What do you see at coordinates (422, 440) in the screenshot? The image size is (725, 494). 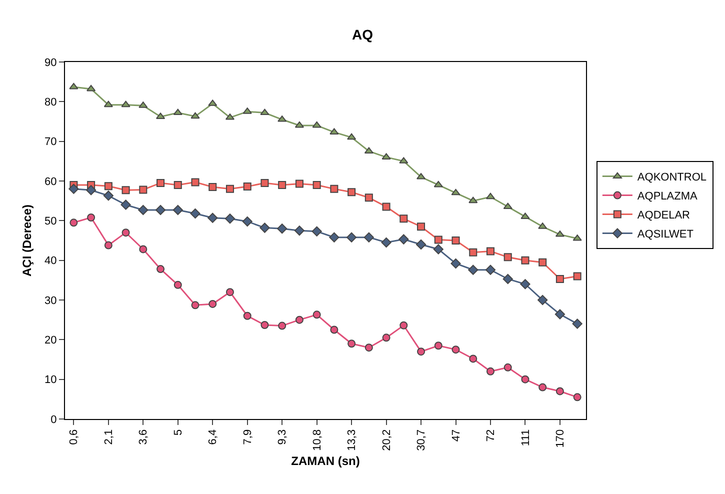 I see `x-tick-label: 30,7` at bounding box center [422, 440].